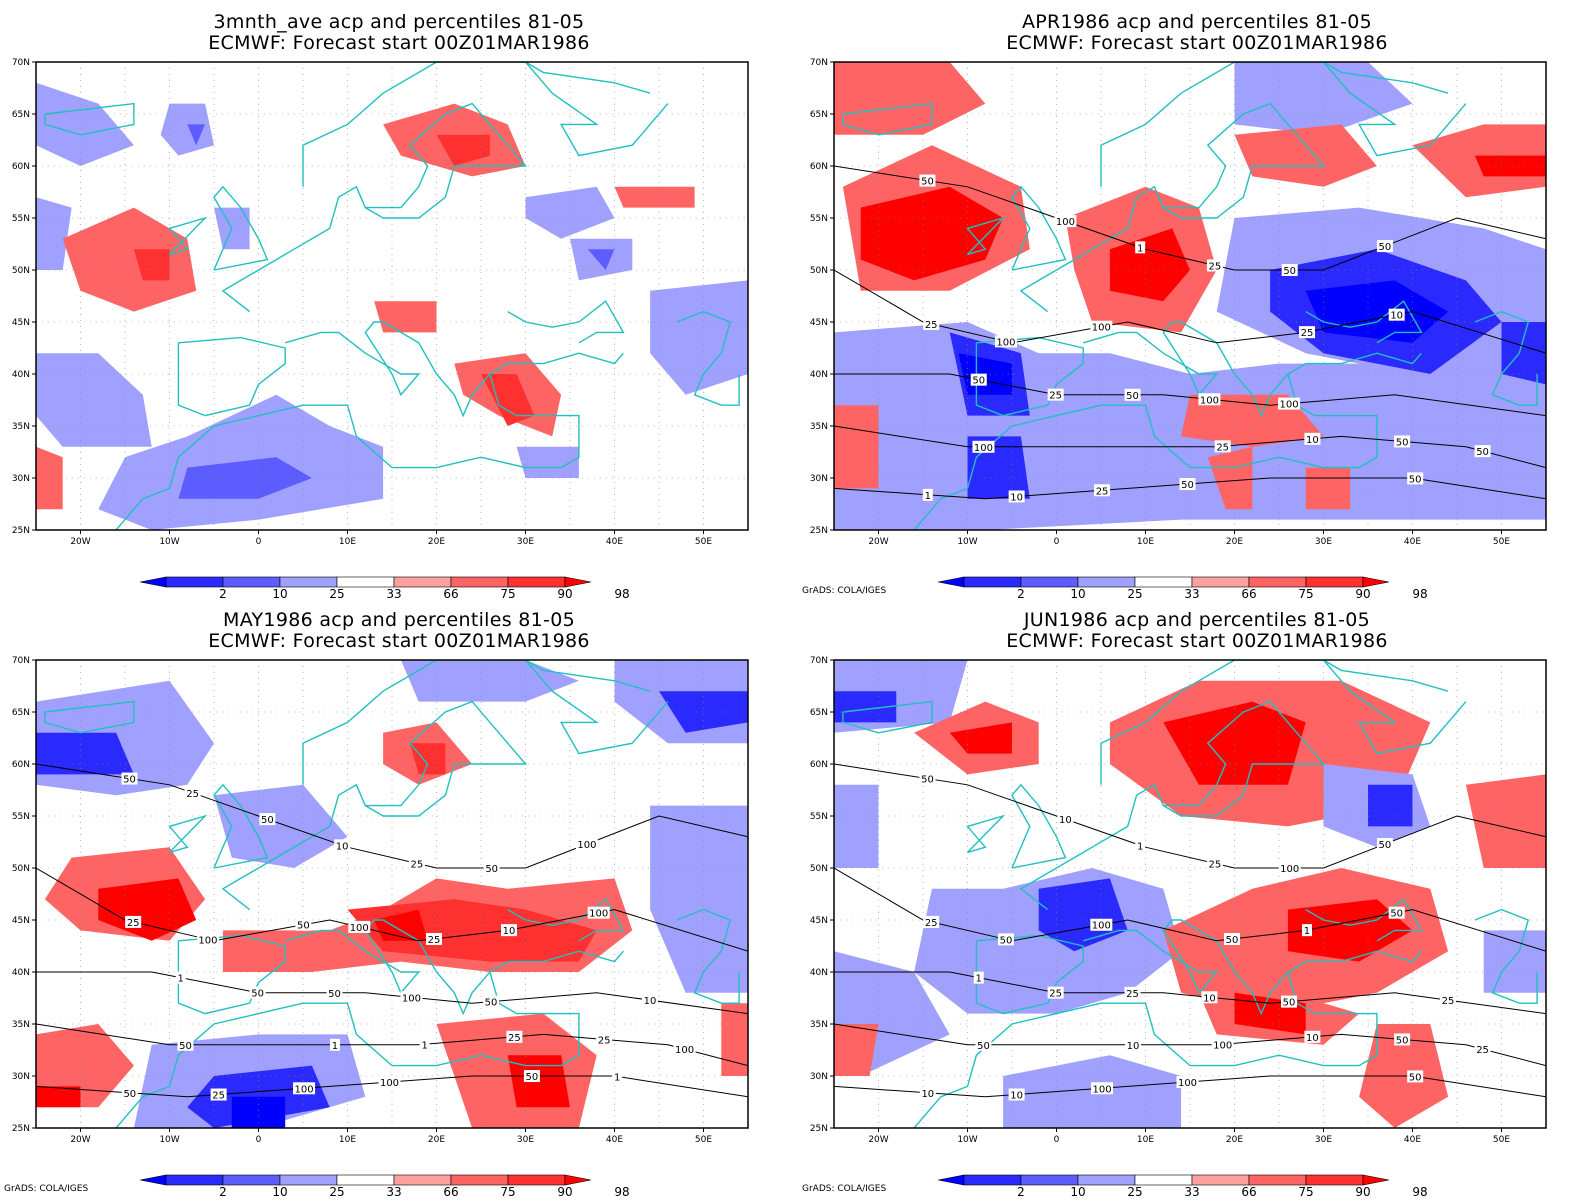 The image size is (1596, 1202). I want to click on x-tick-label: 50E, so click(703, 1140).